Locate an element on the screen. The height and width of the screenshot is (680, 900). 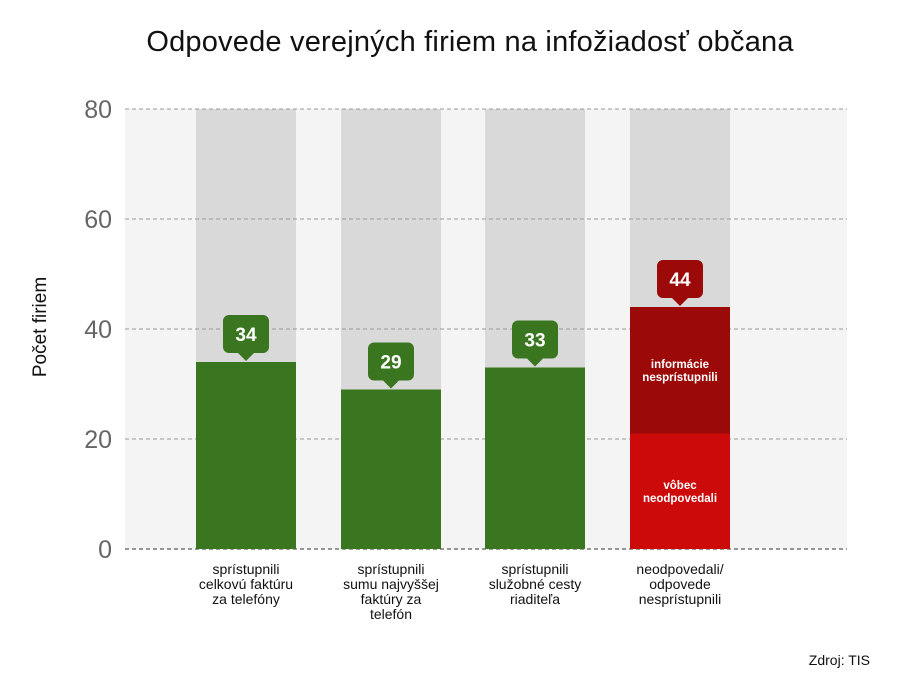
y-tick-label: 80 is located at coordinates (98, 110).